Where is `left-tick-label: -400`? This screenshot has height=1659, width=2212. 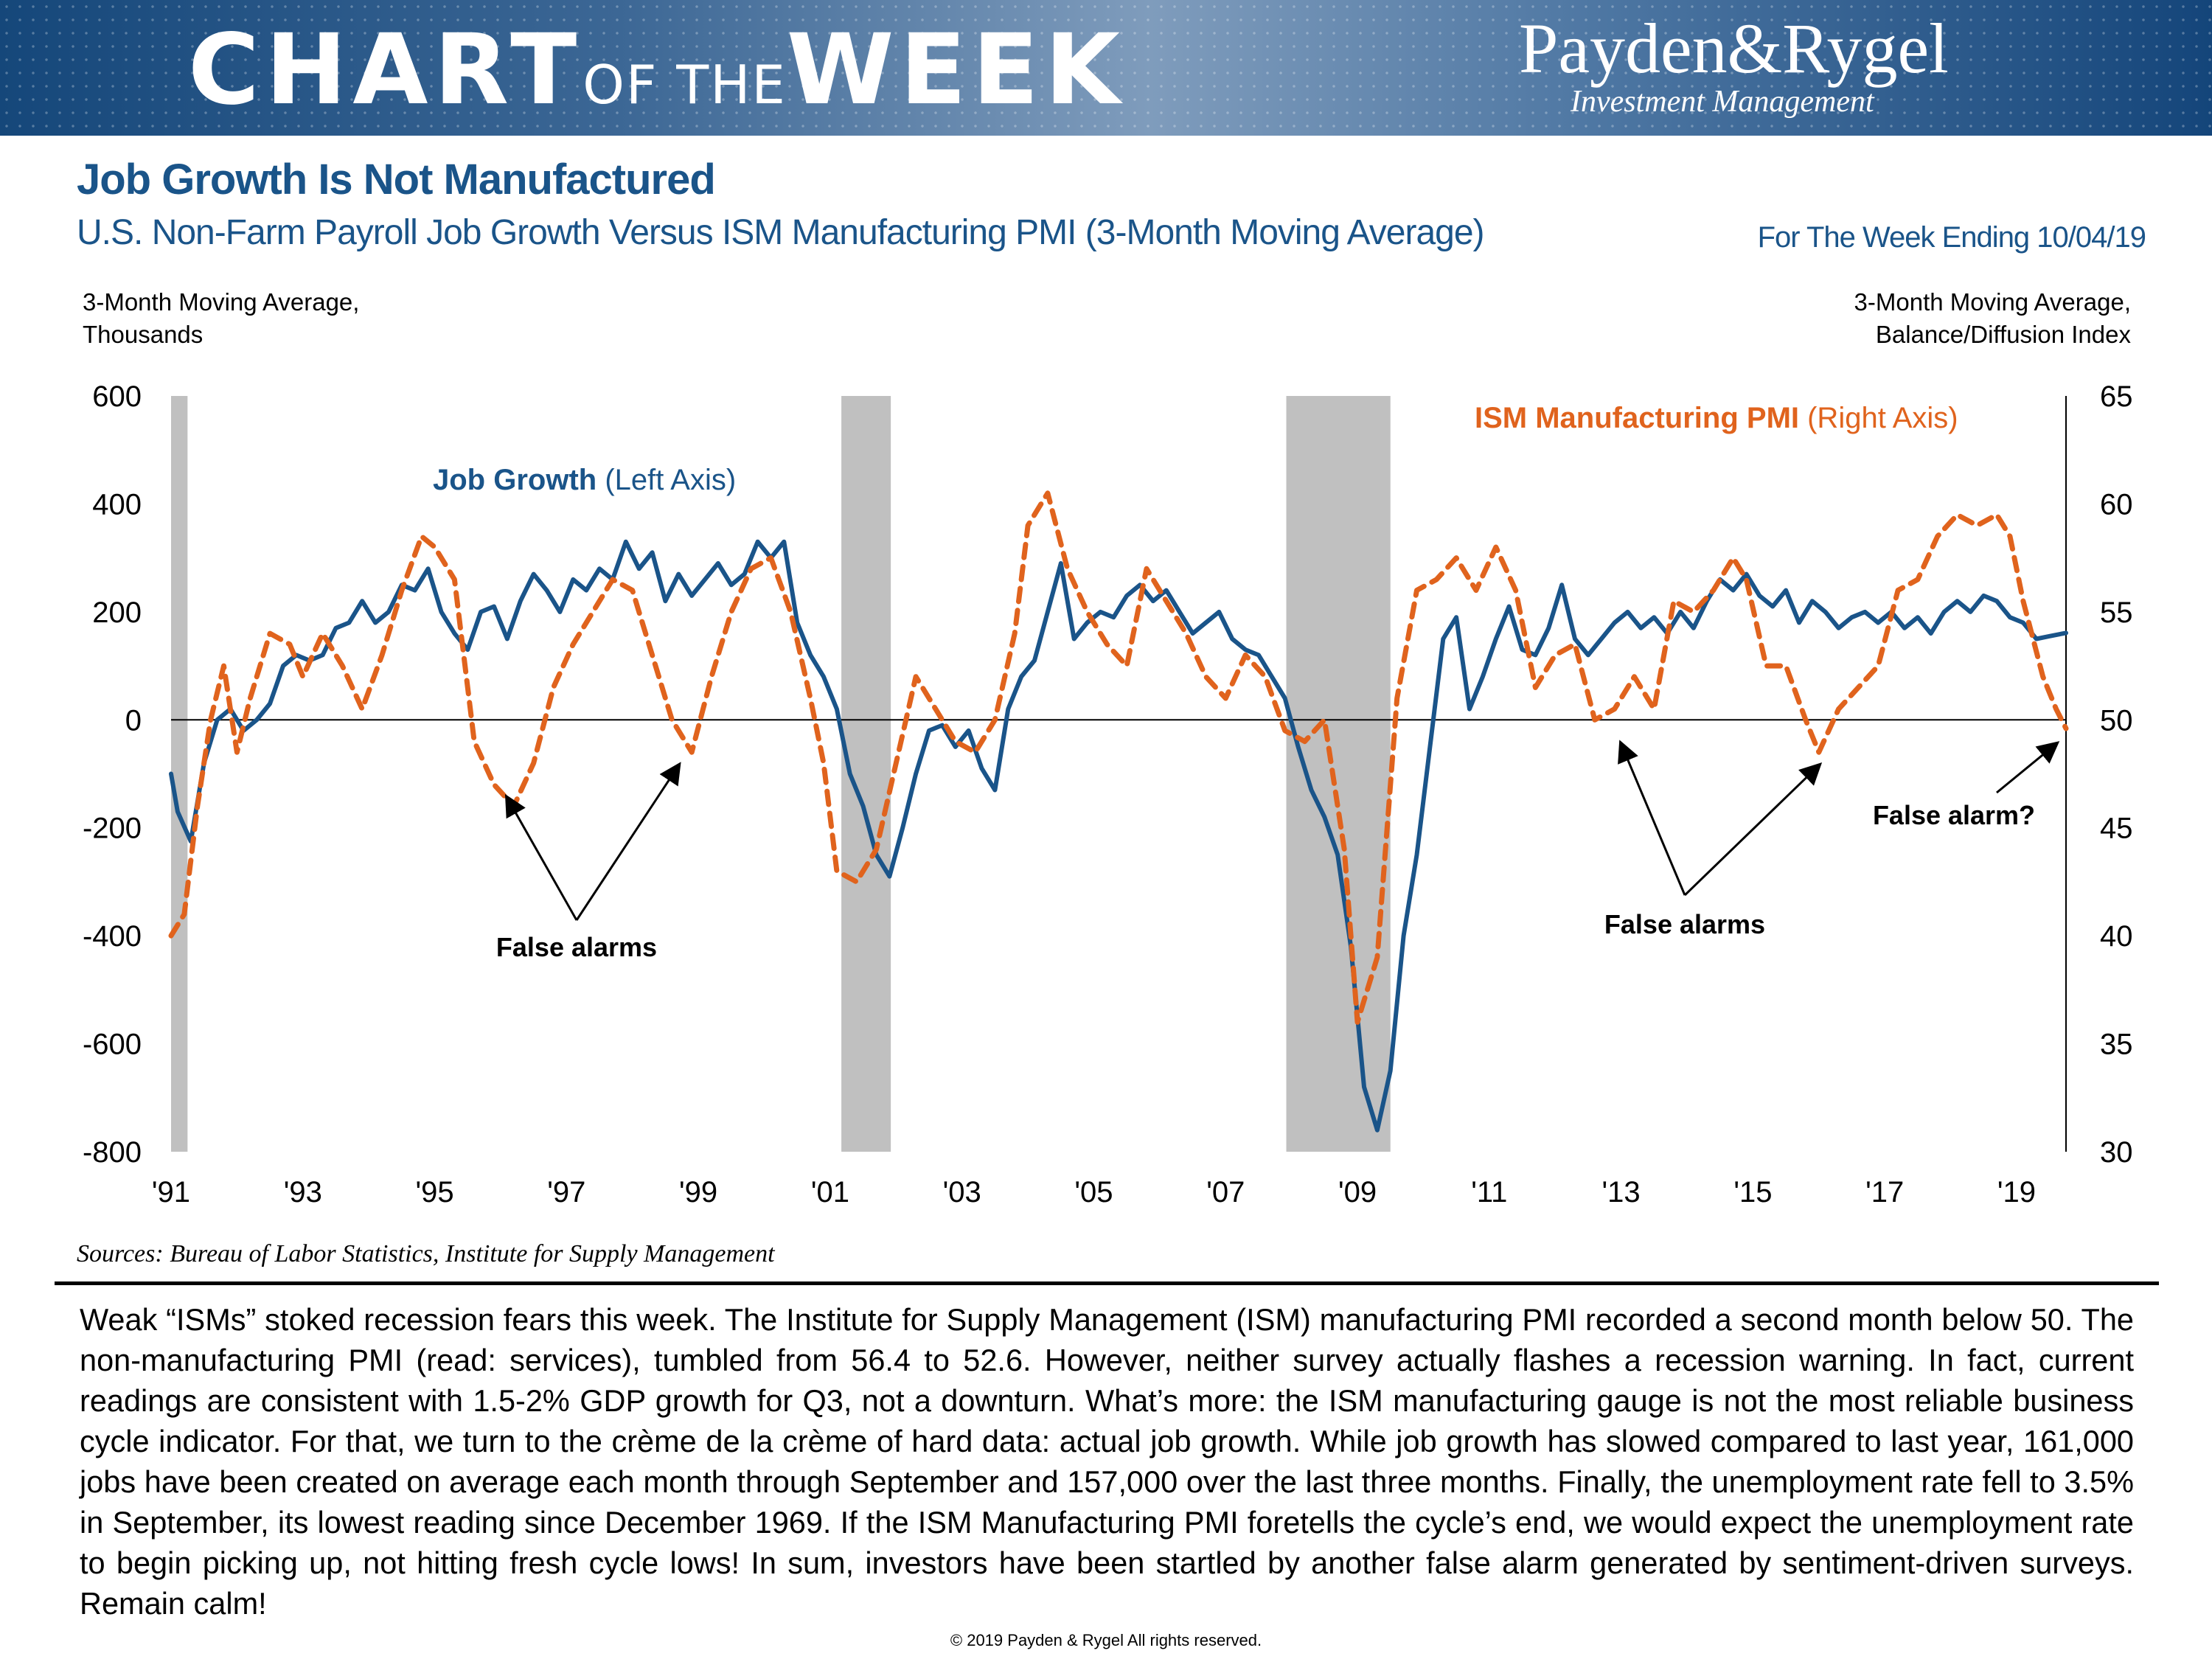
left-tick-label: -400 is located at coordinates (112, 936).